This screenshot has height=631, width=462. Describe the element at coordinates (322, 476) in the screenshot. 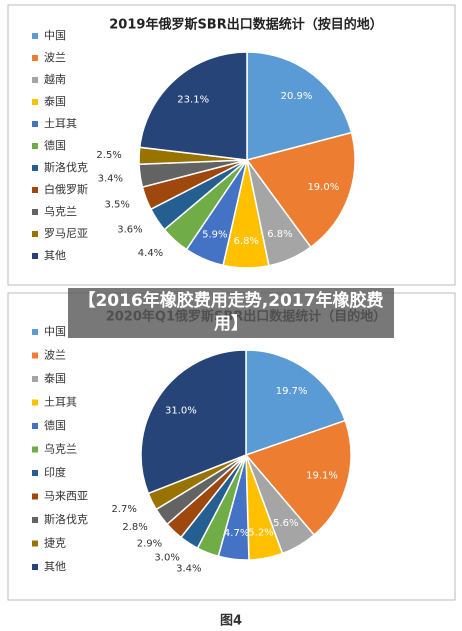

I see `data-label: 19.1%` at that location.